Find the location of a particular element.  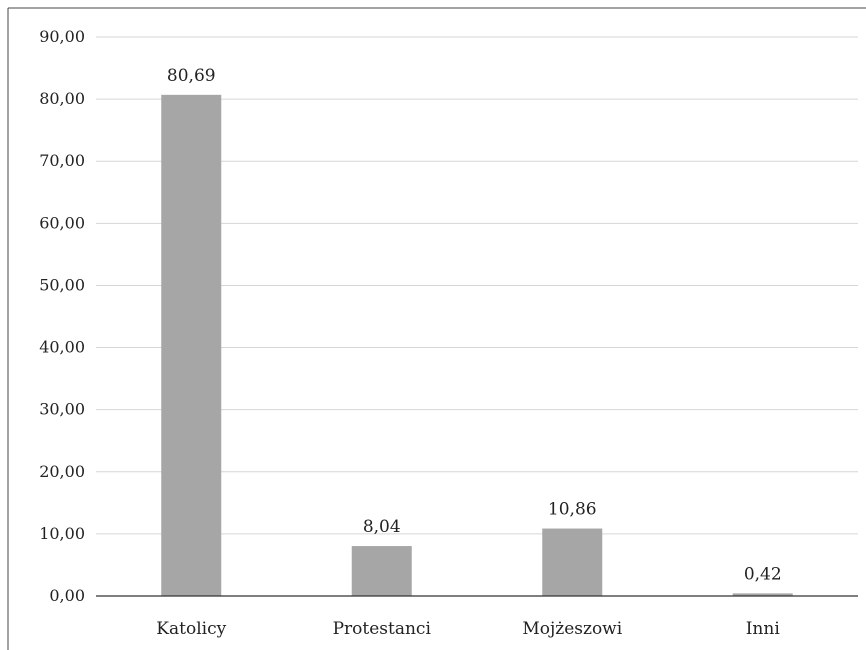

category-label: Inni is located at coordinates (763, 629).